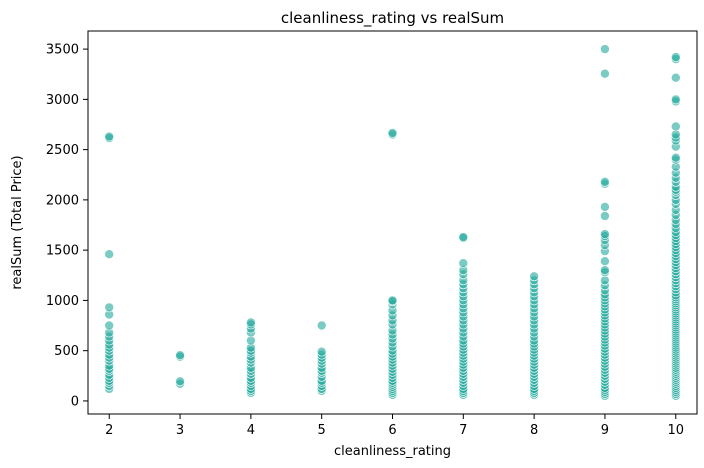 The height and width of the screenshot is (468, 704). I want to click on y-tick-label: 3000, so click(62, 100).